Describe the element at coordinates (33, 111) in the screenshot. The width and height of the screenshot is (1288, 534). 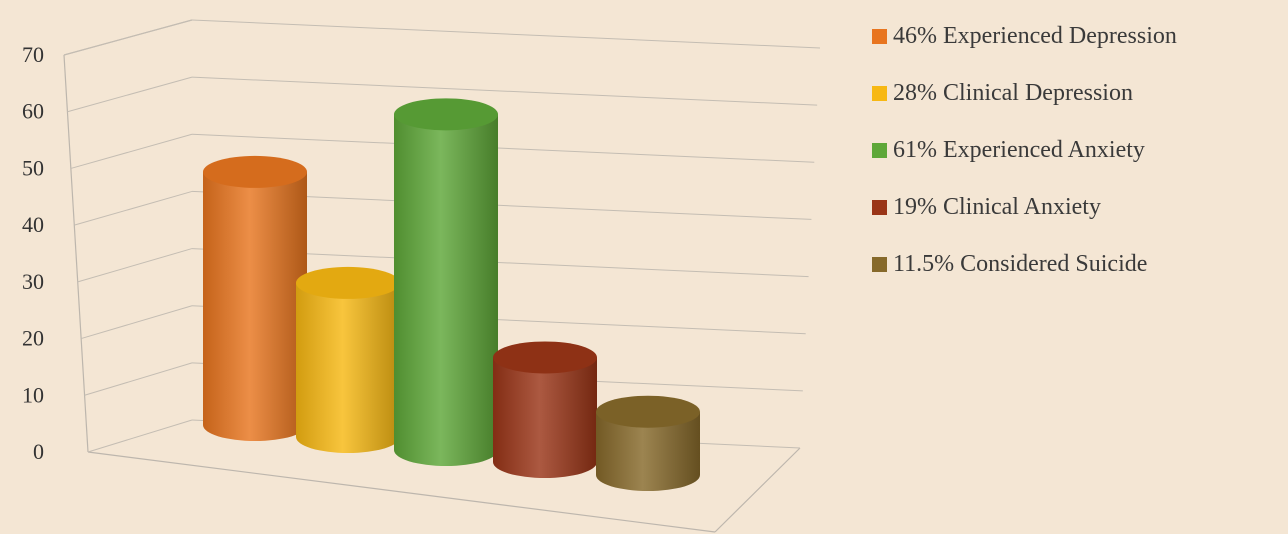
I see `y-tick-label: 60` at that location.